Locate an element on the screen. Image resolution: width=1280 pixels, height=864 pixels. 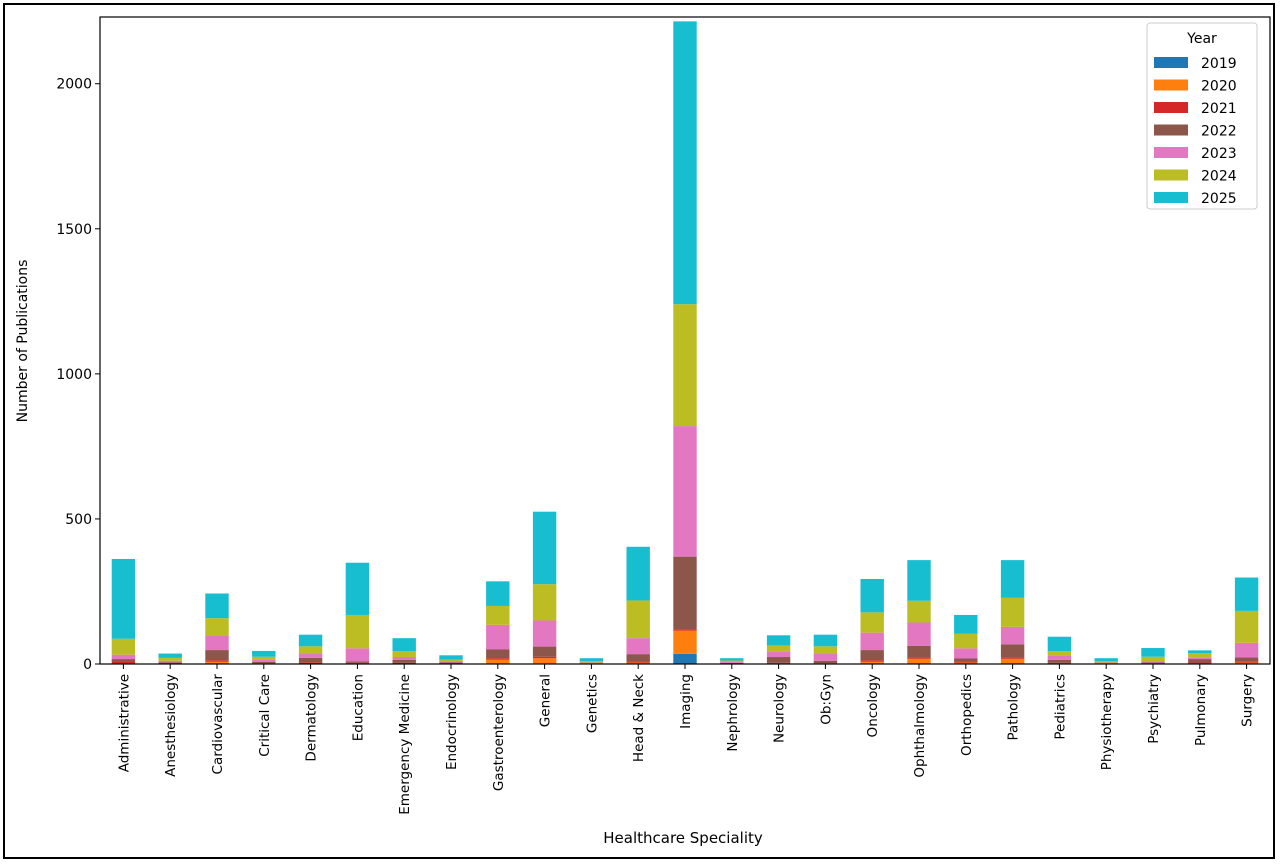
x-tick-label: Cardiovascular is located at coordinates (218, 724).